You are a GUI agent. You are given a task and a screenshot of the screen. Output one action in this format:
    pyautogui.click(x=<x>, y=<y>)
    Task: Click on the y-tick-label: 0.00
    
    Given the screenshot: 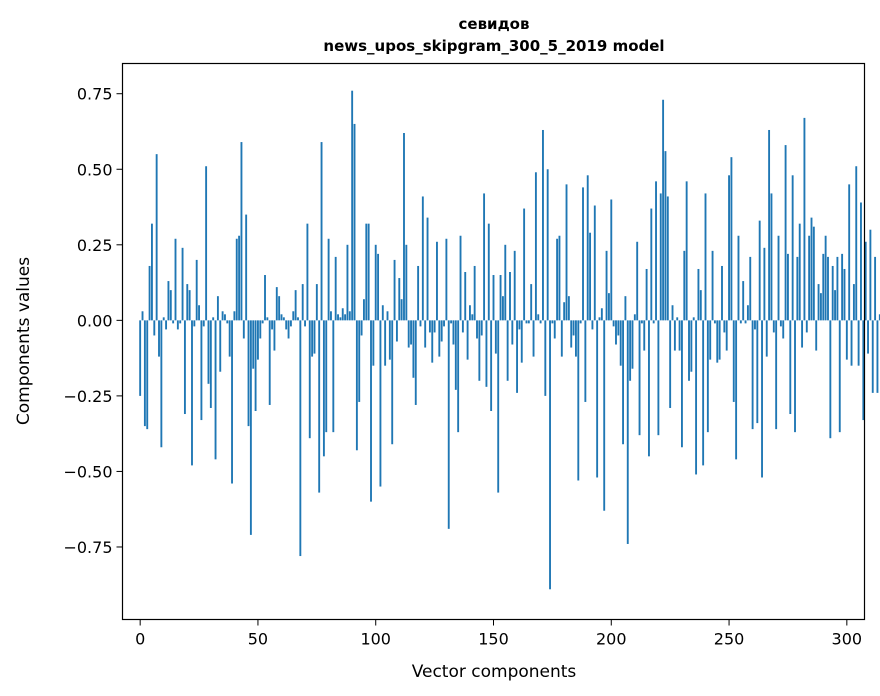 What is the action you would take?
    pyautogui.click(x=95, y=320)
    